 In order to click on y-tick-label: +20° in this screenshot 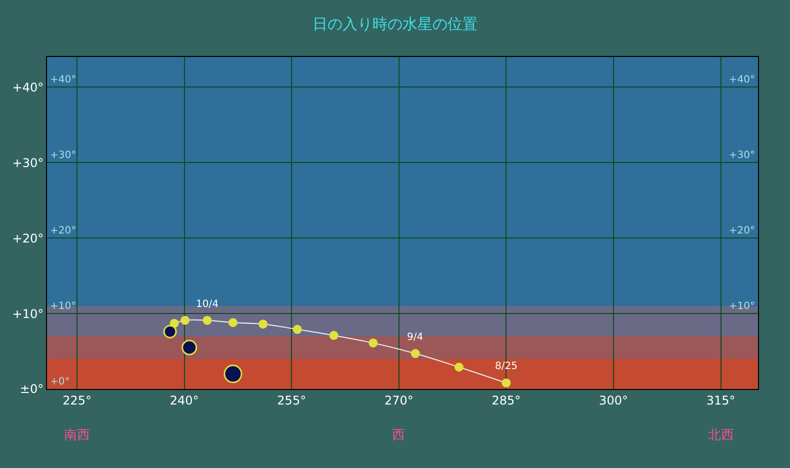, I will do `click(28, 238)`.